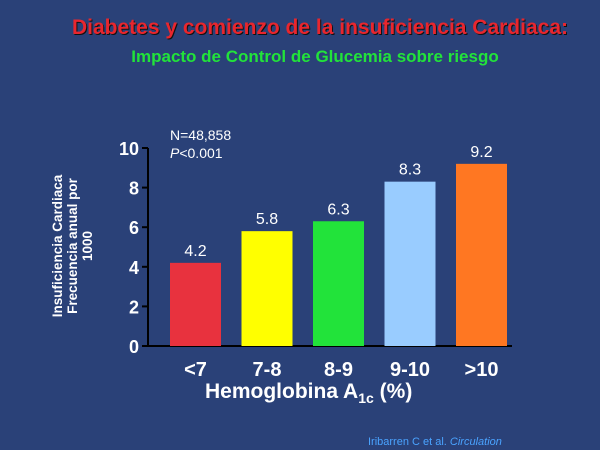 The width and height of the screenshot is (600, 450). I want to click on x-axis-label-main: Hemoglobina A, so click(282, 391).